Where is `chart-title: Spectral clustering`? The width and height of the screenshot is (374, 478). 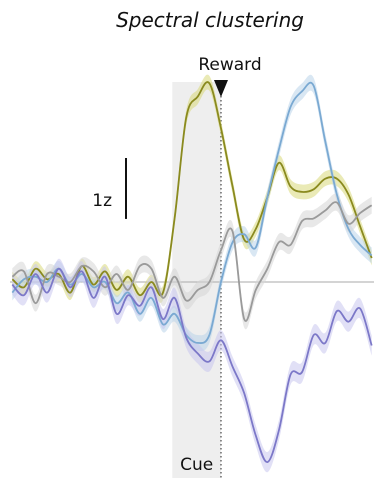
chart-title: Spectral clustering is located at coordinates (210, 20).